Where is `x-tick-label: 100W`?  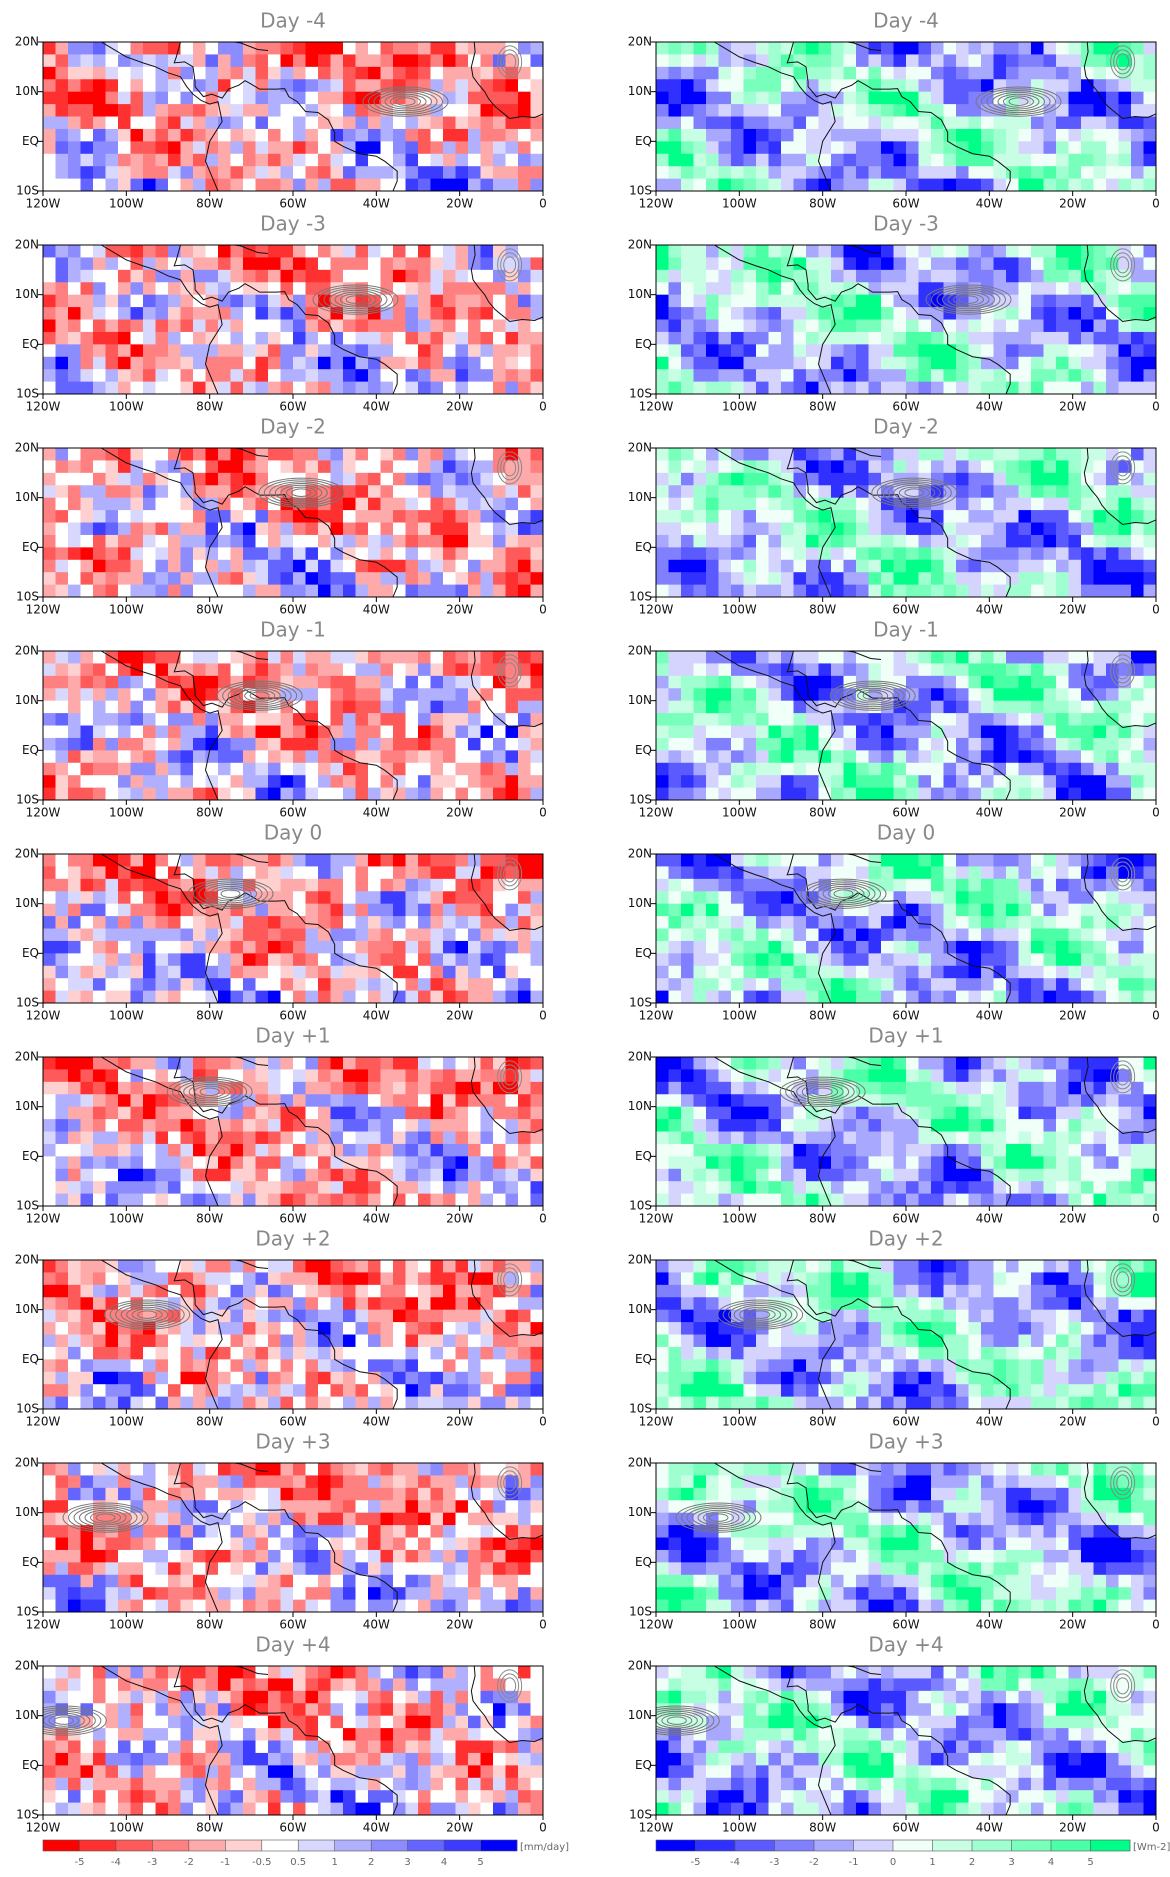
x-tick-label: 100W is located at coordinates (126, 1219).